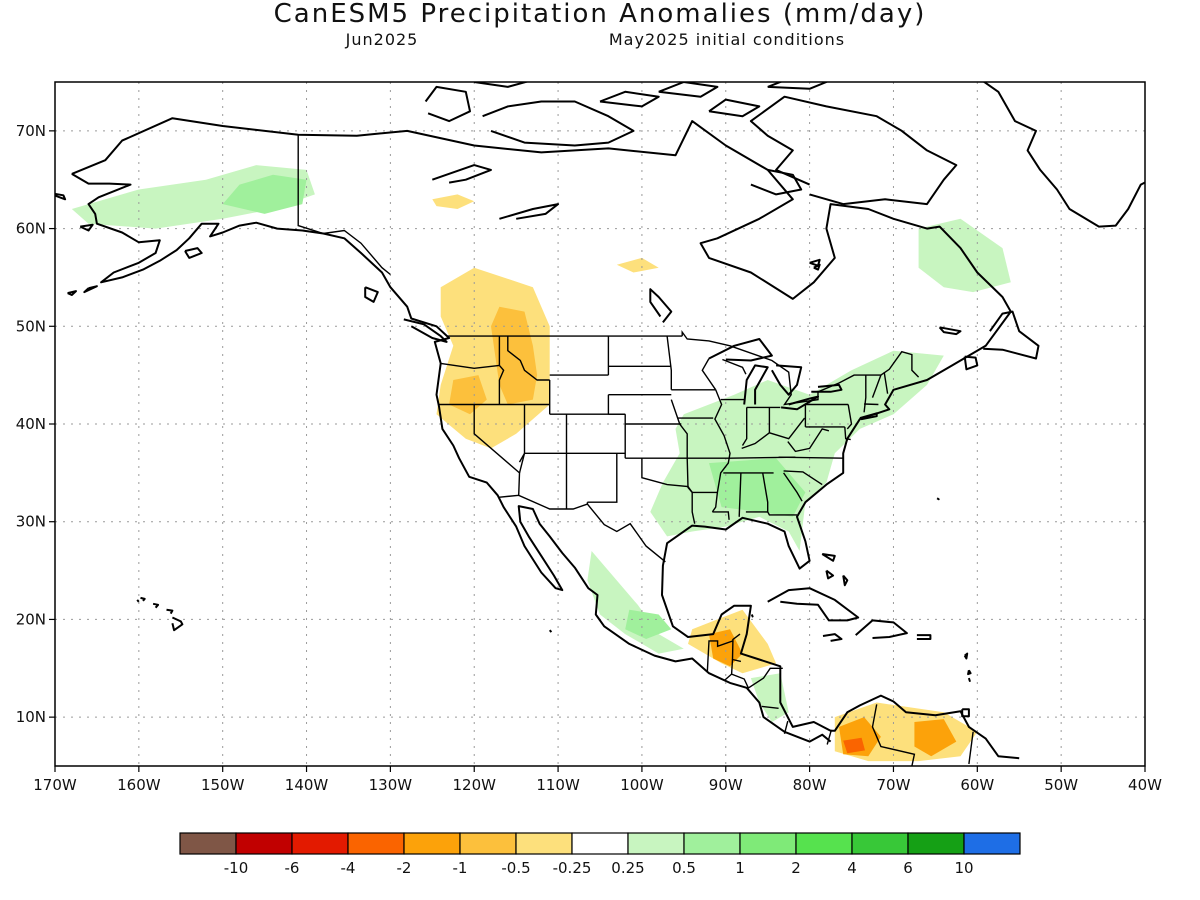  Describe the element at coordinates (470, 366) in the screenshot. I see `border-state-wa-or` at that location.